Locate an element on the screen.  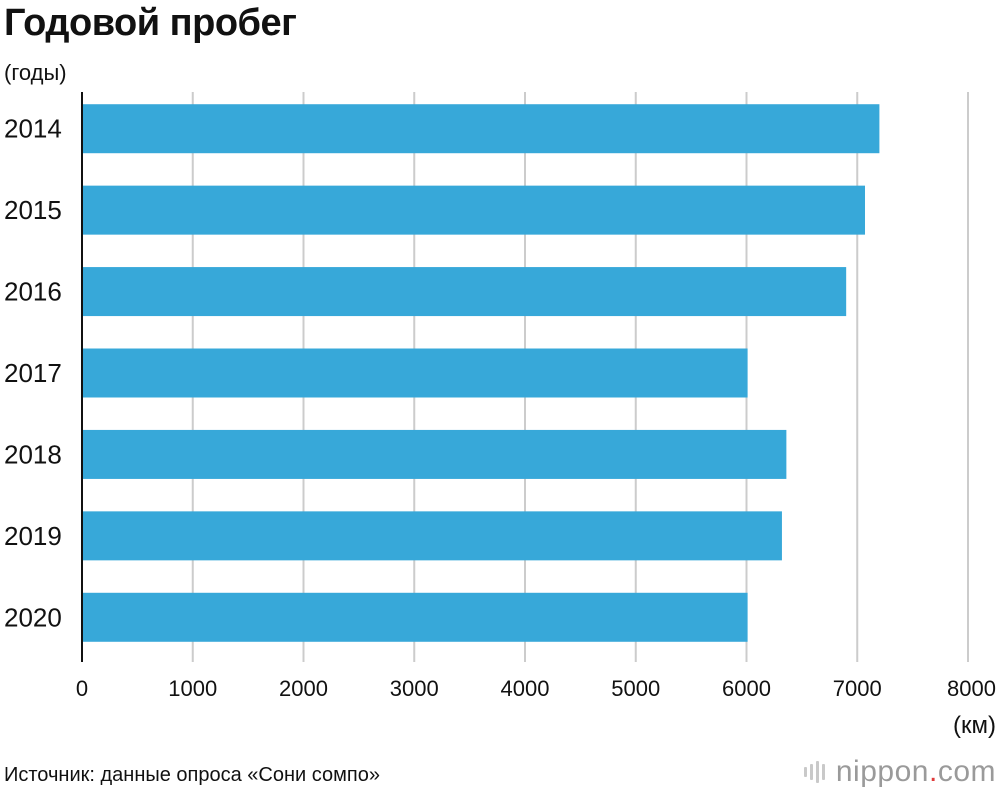
x-tick-label: 2000 is located at coordinates (303, 688).